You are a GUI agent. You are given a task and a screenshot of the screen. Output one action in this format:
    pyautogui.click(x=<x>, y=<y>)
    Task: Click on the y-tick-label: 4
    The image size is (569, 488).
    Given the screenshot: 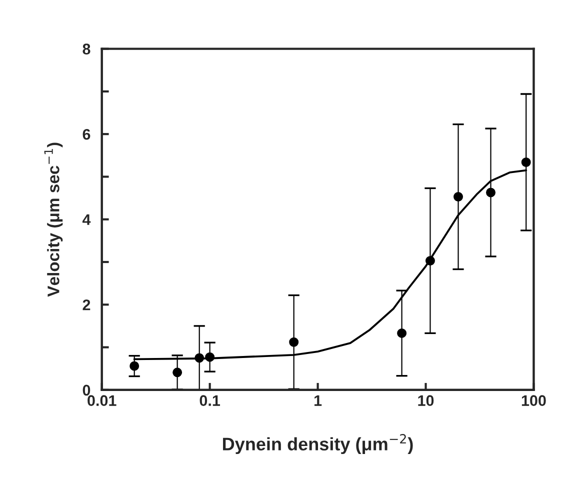 What is the action you would take?
    pyautogui.click(x=86, y=219)
    